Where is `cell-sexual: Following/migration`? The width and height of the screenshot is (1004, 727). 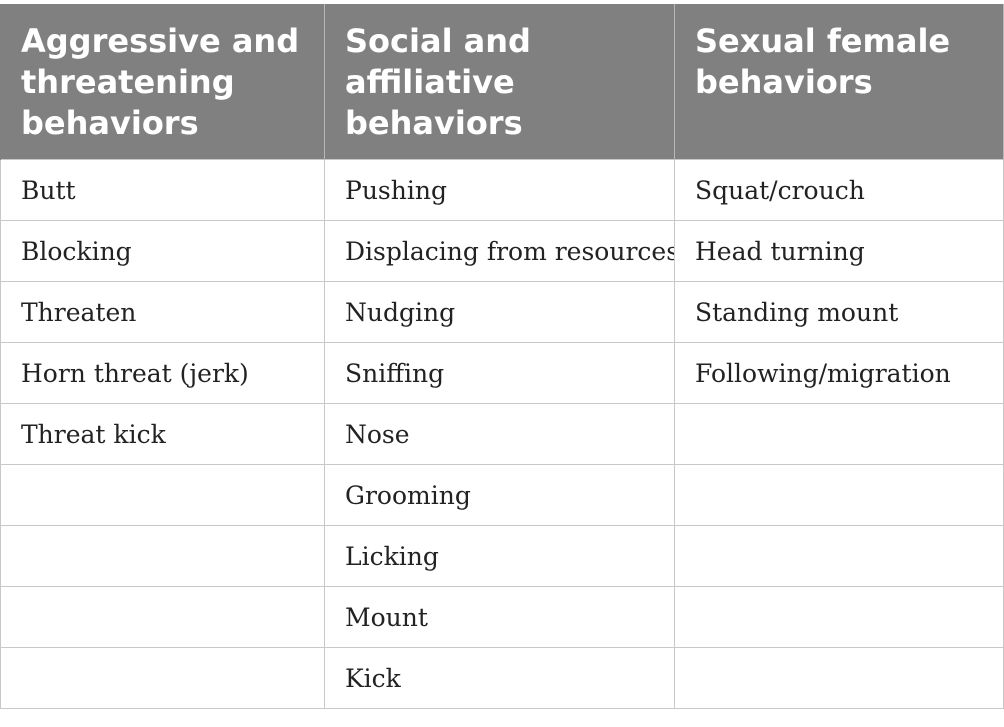 cell-sexual: Following/migration is located at coordinates (839, 373).